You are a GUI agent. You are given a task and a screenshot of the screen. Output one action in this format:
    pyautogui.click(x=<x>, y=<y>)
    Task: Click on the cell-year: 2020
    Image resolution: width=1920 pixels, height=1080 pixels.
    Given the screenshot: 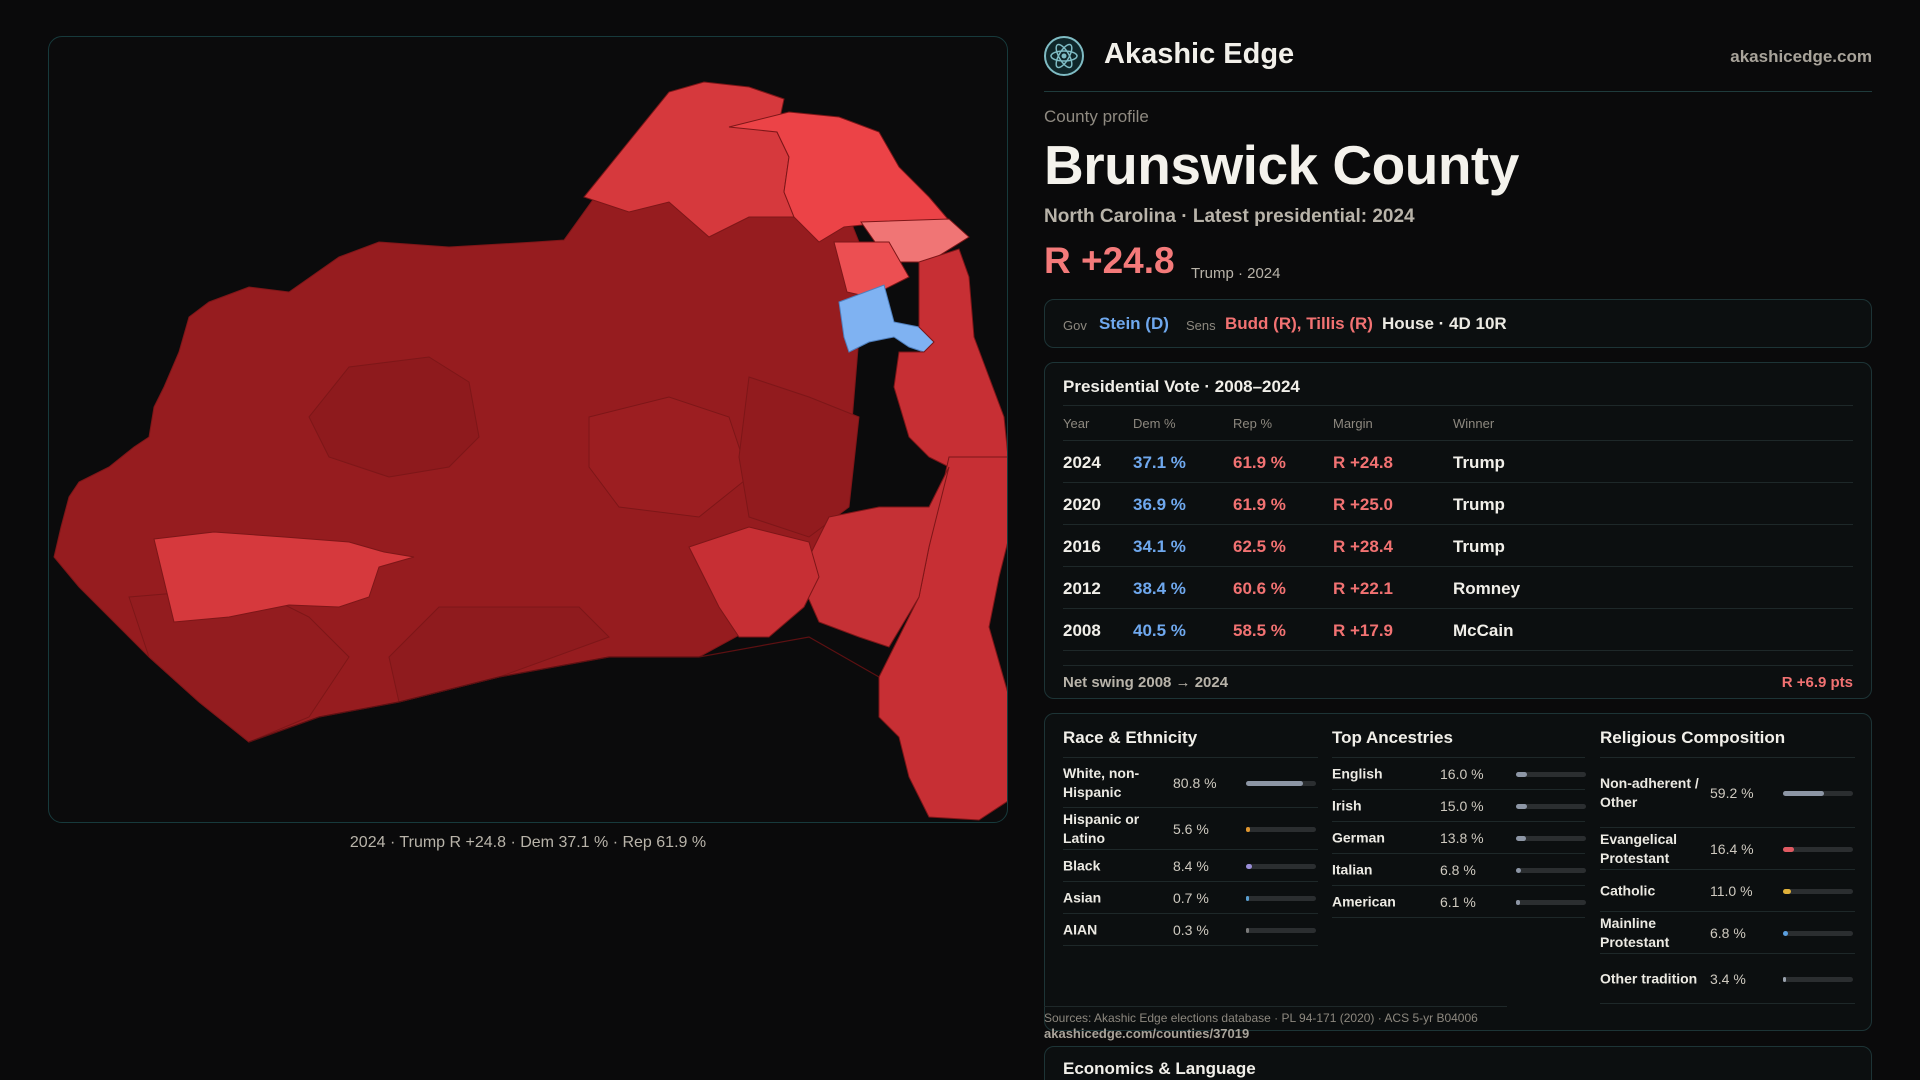 What is the action you would take?
    pyautogui.click(x=1082, y=504)
    